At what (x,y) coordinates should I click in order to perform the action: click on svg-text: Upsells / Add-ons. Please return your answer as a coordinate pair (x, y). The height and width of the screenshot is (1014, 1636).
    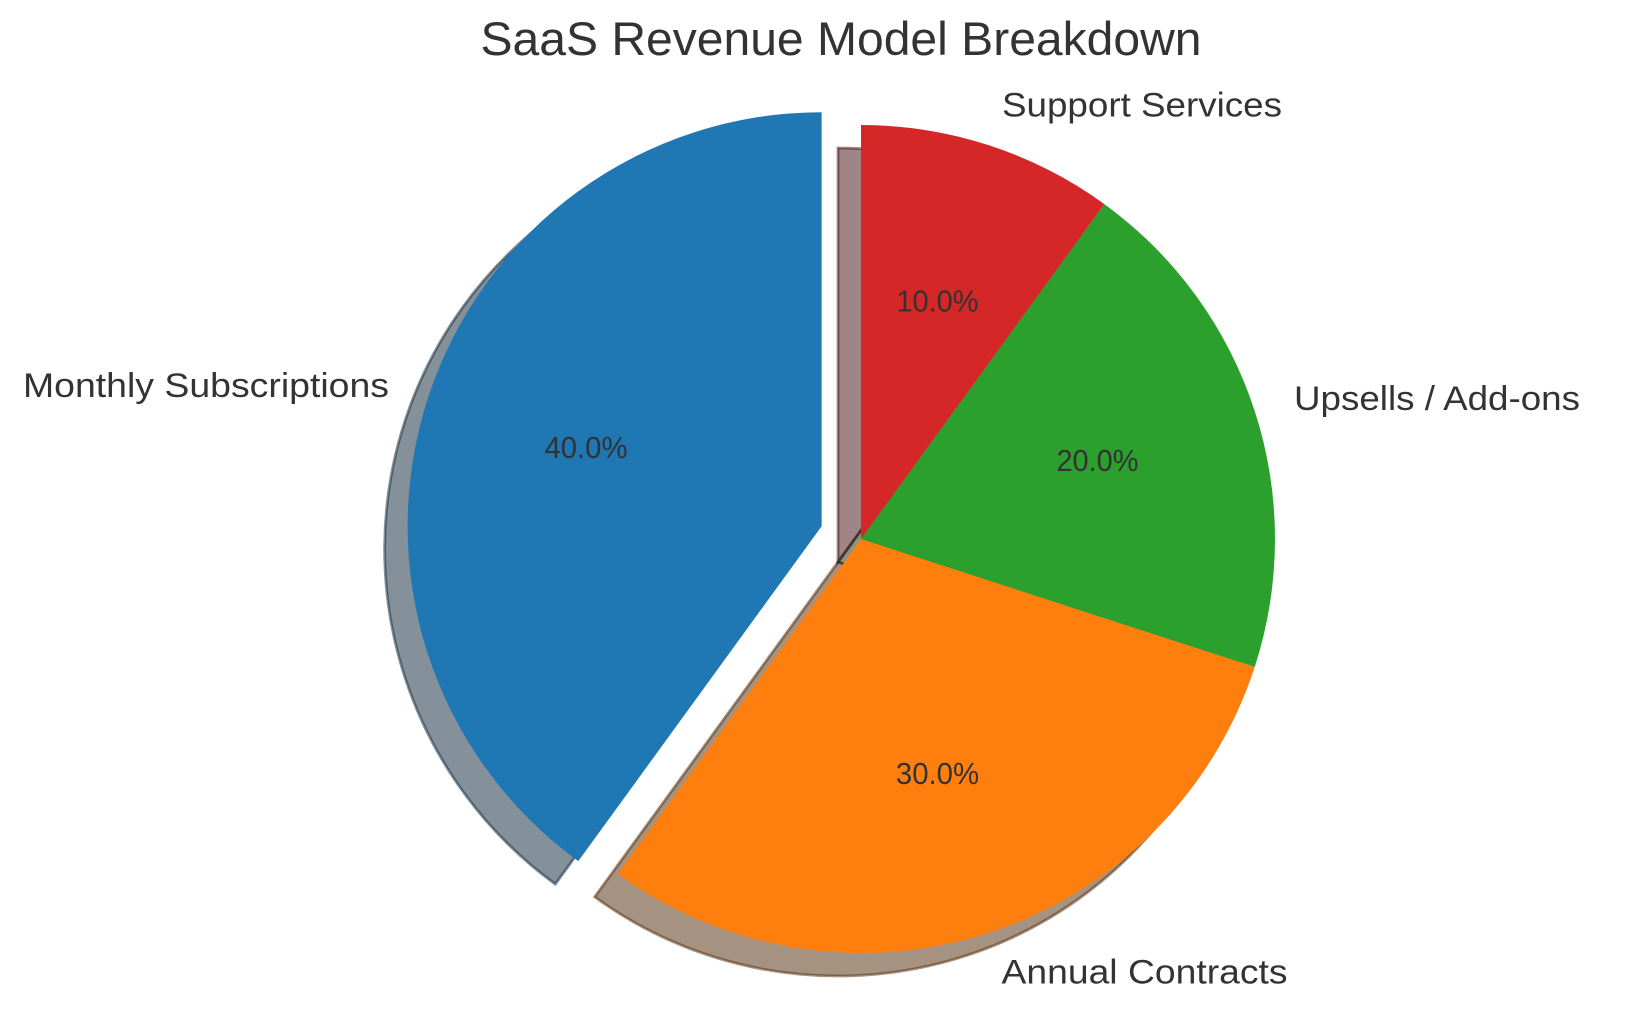
    Looking at the image, I should click on (1437, 399).